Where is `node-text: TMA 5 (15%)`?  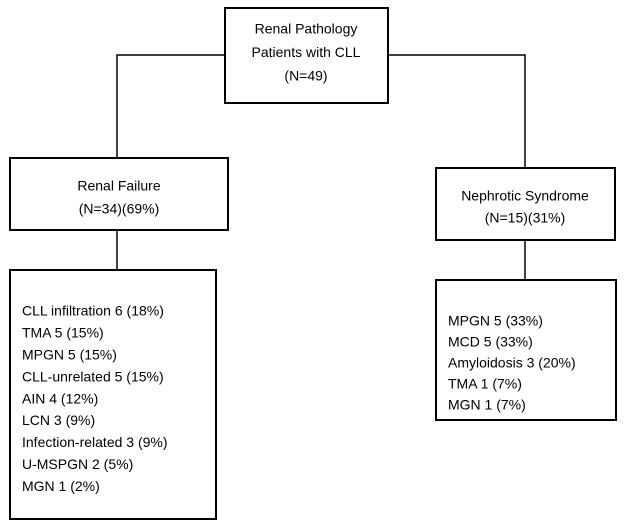
node-text: TMA 5 (15%) is located at coordinates (63, 333).